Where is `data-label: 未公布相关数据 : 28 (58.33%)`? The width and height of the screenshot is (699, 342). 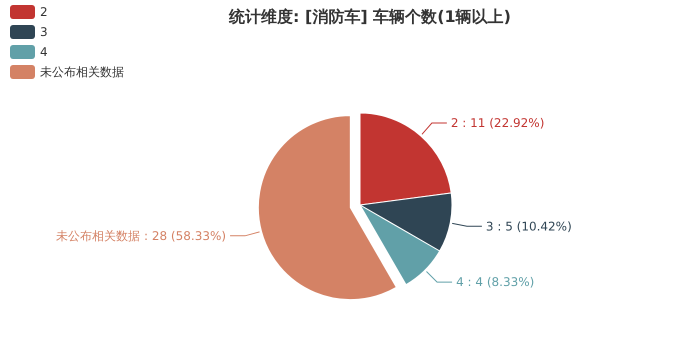 data-label: 未公布相关数据 : 28 (58.33%) is located at coordinates (141, 235).